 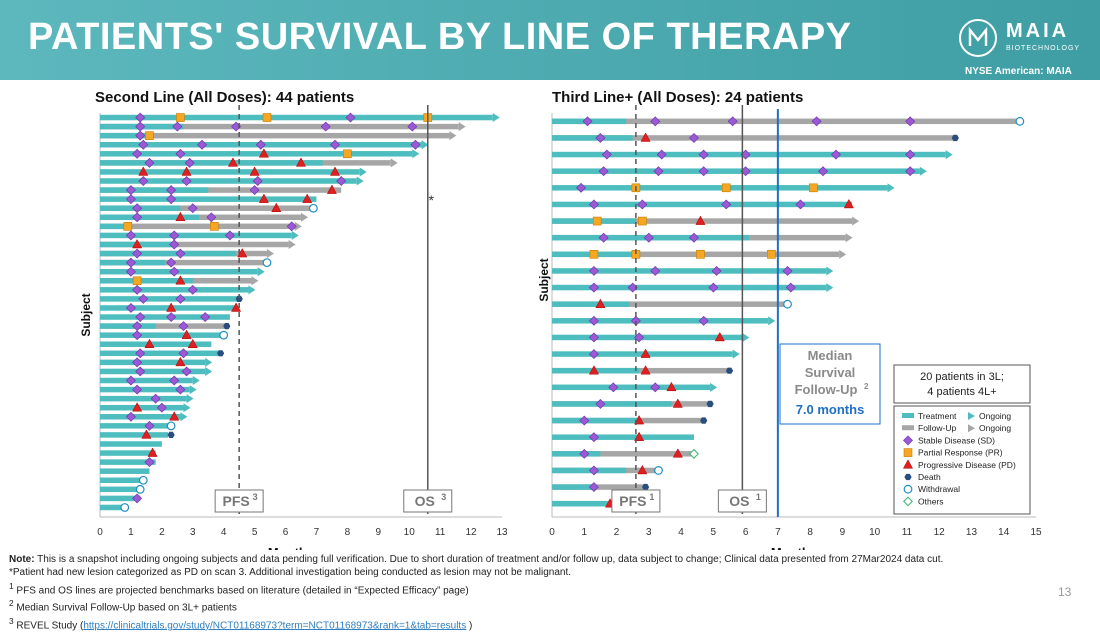 I want to click on reference-label-box, so click(x=428, y=501).